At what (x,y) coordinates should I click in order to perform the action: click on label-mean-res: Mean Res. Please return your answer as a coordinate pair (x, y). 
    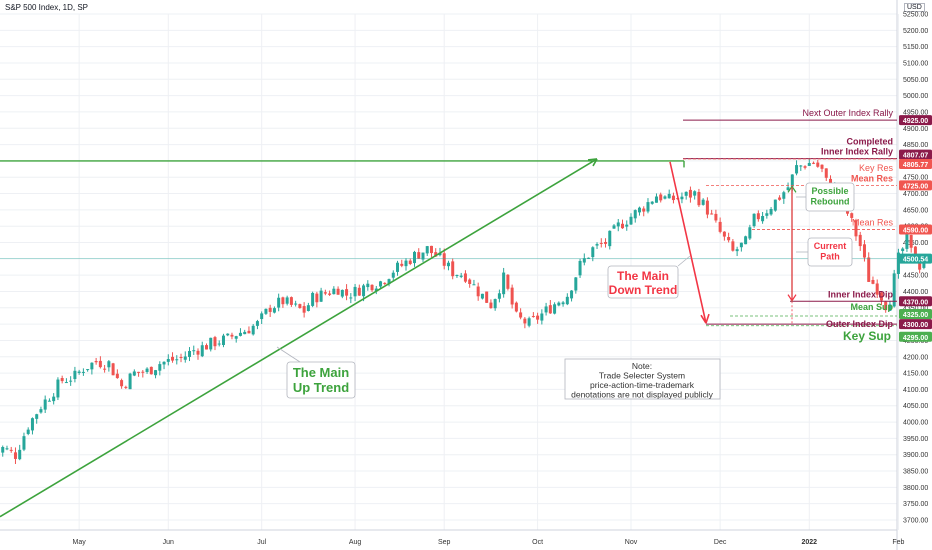
    Looking at the image, I should click on (872, 178).